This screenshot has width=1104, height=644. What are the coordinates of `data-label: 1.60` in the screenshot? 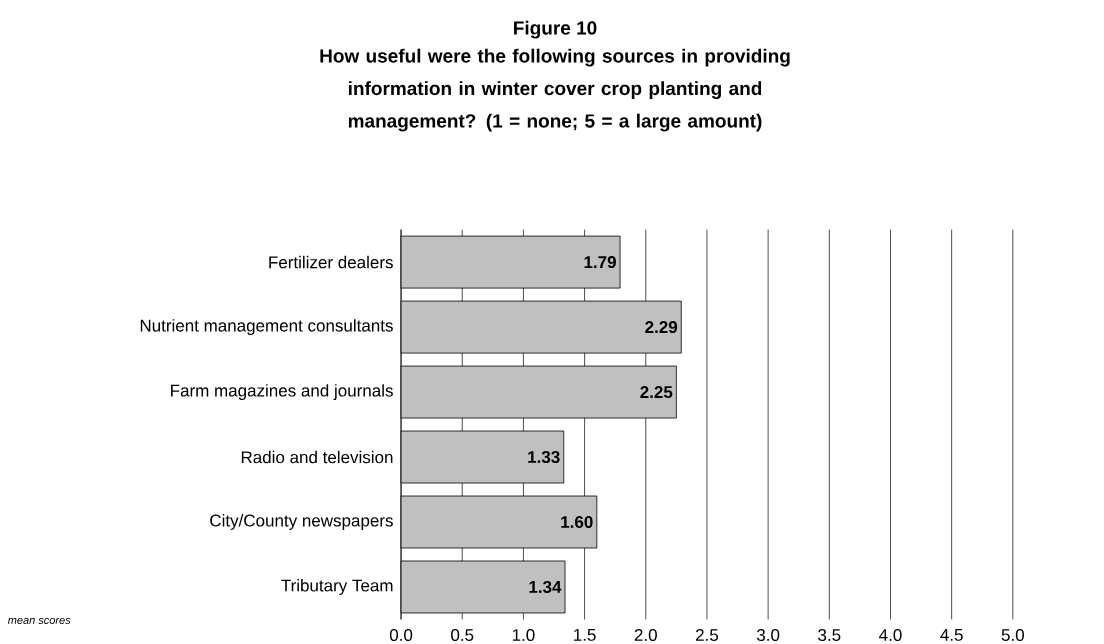 It's located at (577, 521).